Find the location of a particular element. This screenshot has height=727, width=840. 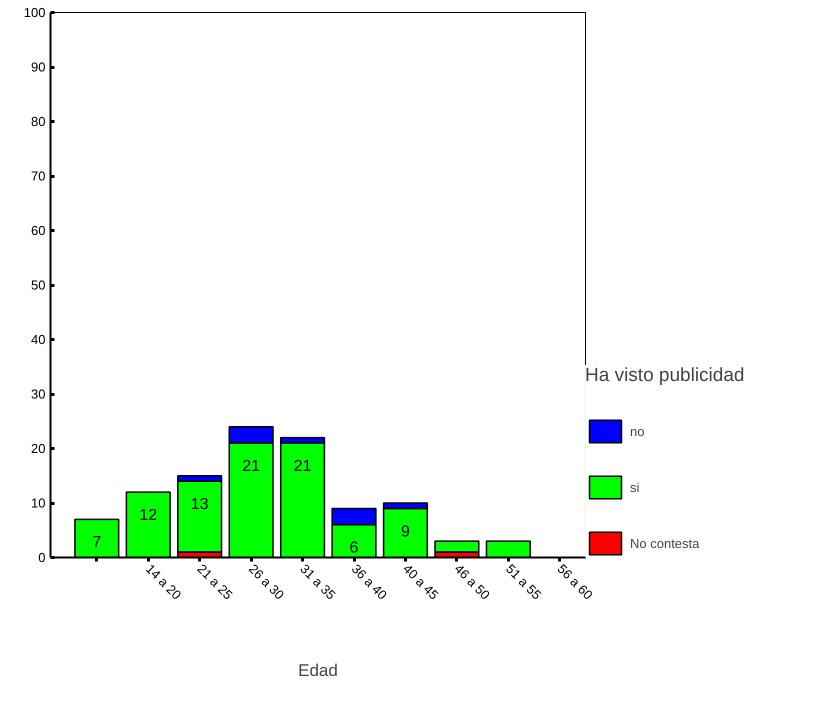

legend-title: Ha visto publicidad is located at coordinates (664, 376).